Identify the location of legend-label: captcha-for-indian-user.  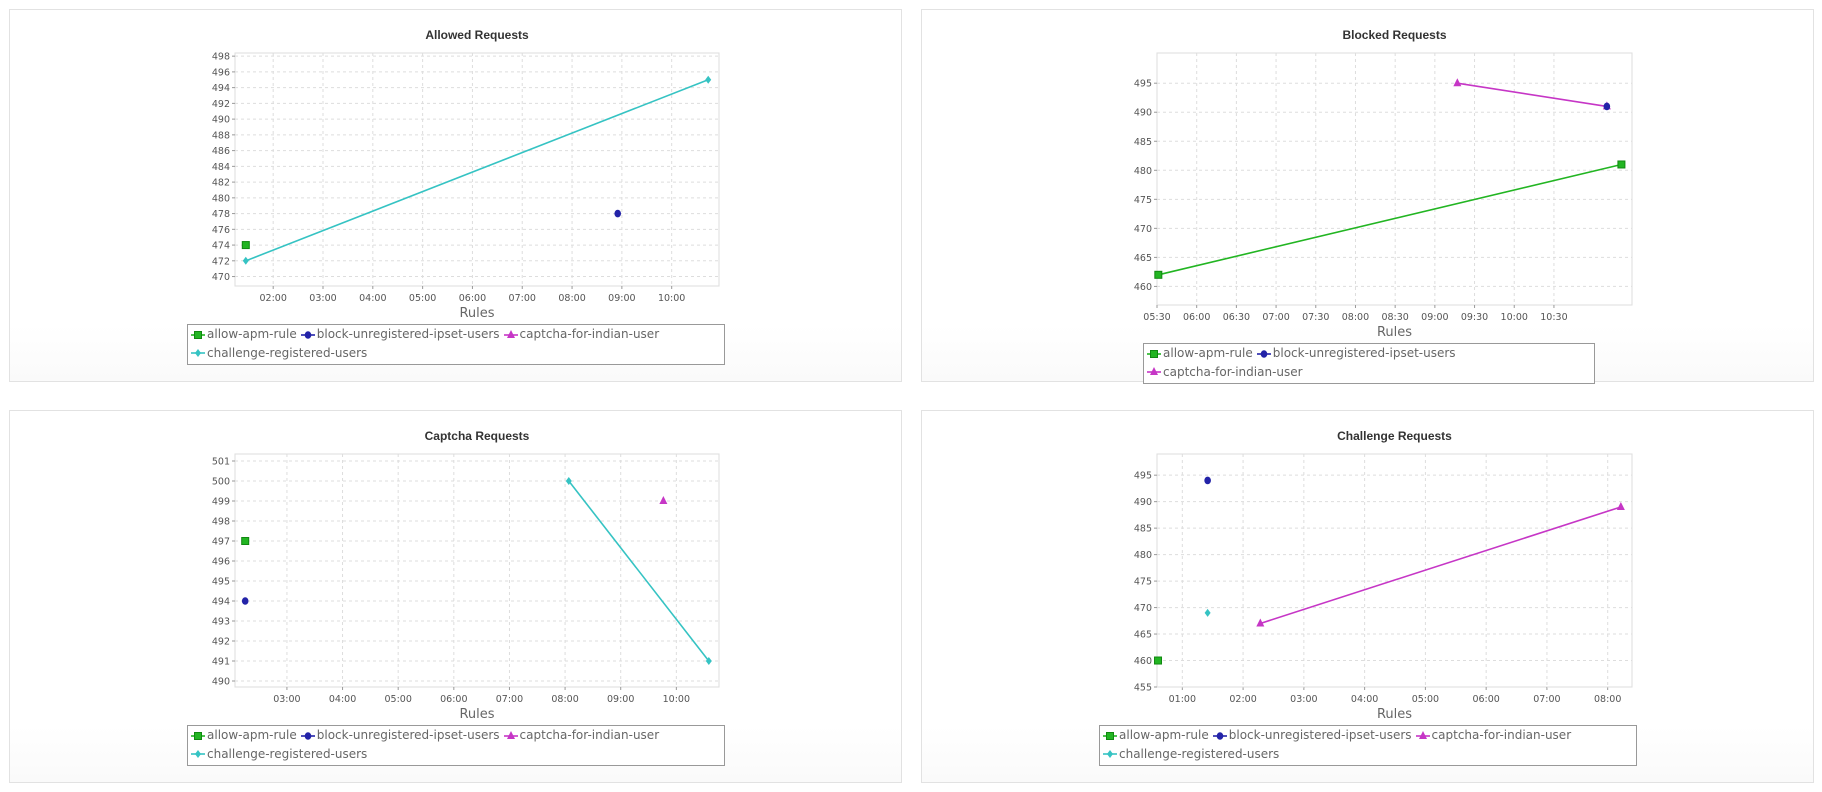
(589, 735).